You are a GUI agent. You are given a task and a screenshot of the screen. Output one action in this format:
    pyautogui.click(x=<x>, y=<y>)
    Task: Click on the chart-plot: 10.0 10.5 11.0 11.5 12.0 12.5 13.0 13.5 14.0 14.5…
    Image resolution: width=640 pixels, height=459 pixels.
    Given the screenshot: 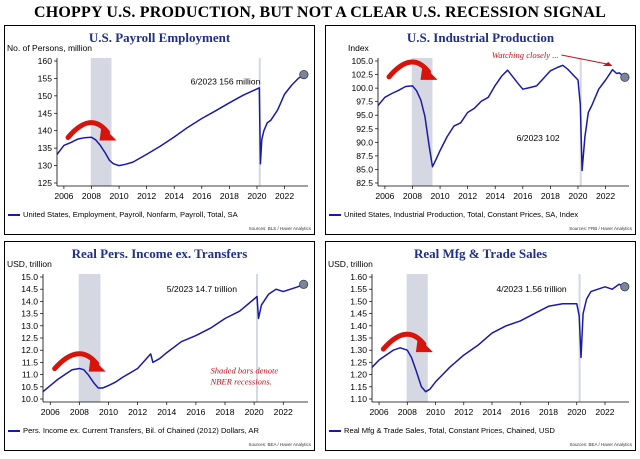 What is the action you would take?
    pyautogui.click(x=165, y=344)
    